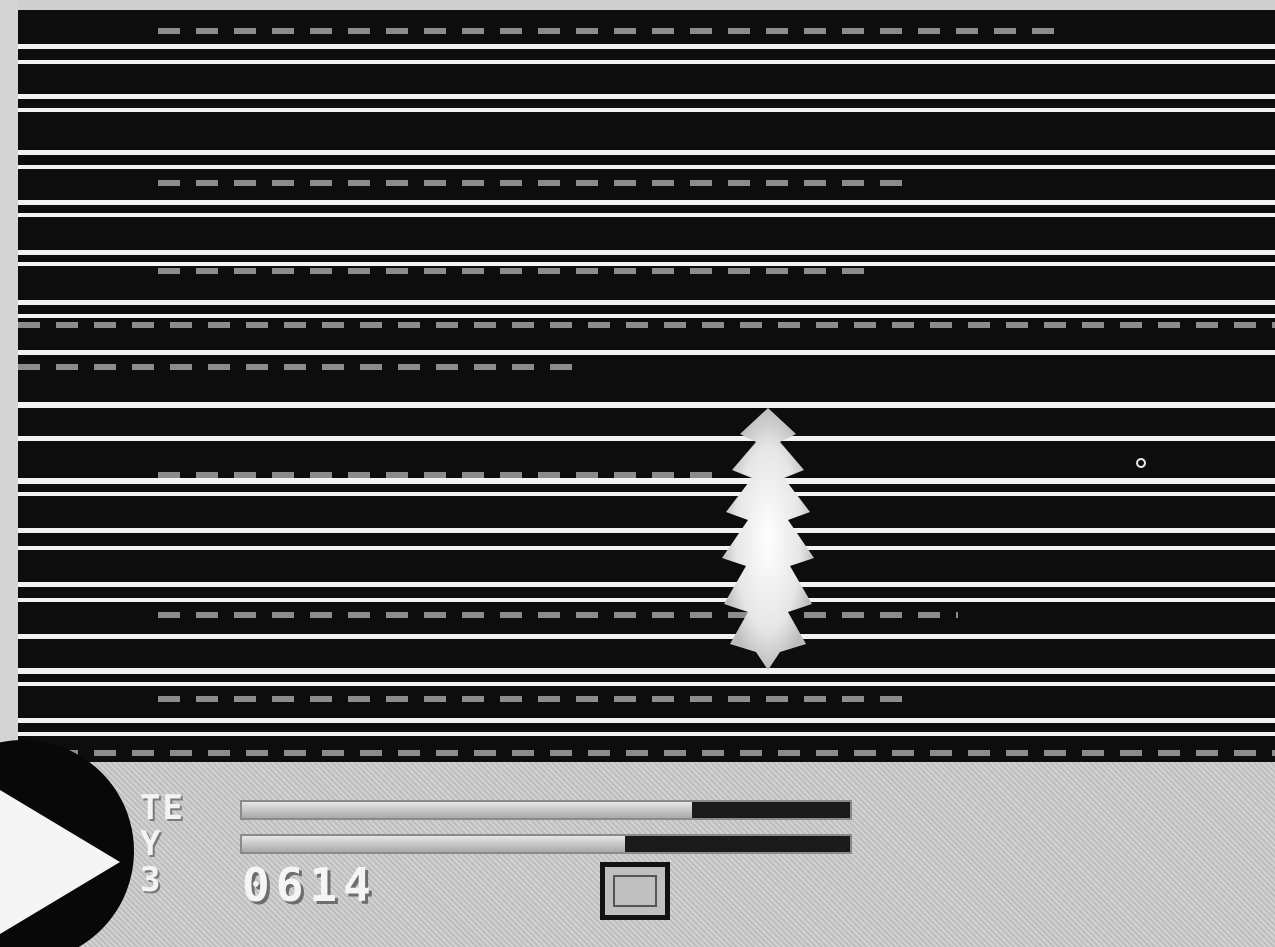  Describe the element at coordinates (151, 880) in the screenshot. I see `hud-label-3: 3` at that location.